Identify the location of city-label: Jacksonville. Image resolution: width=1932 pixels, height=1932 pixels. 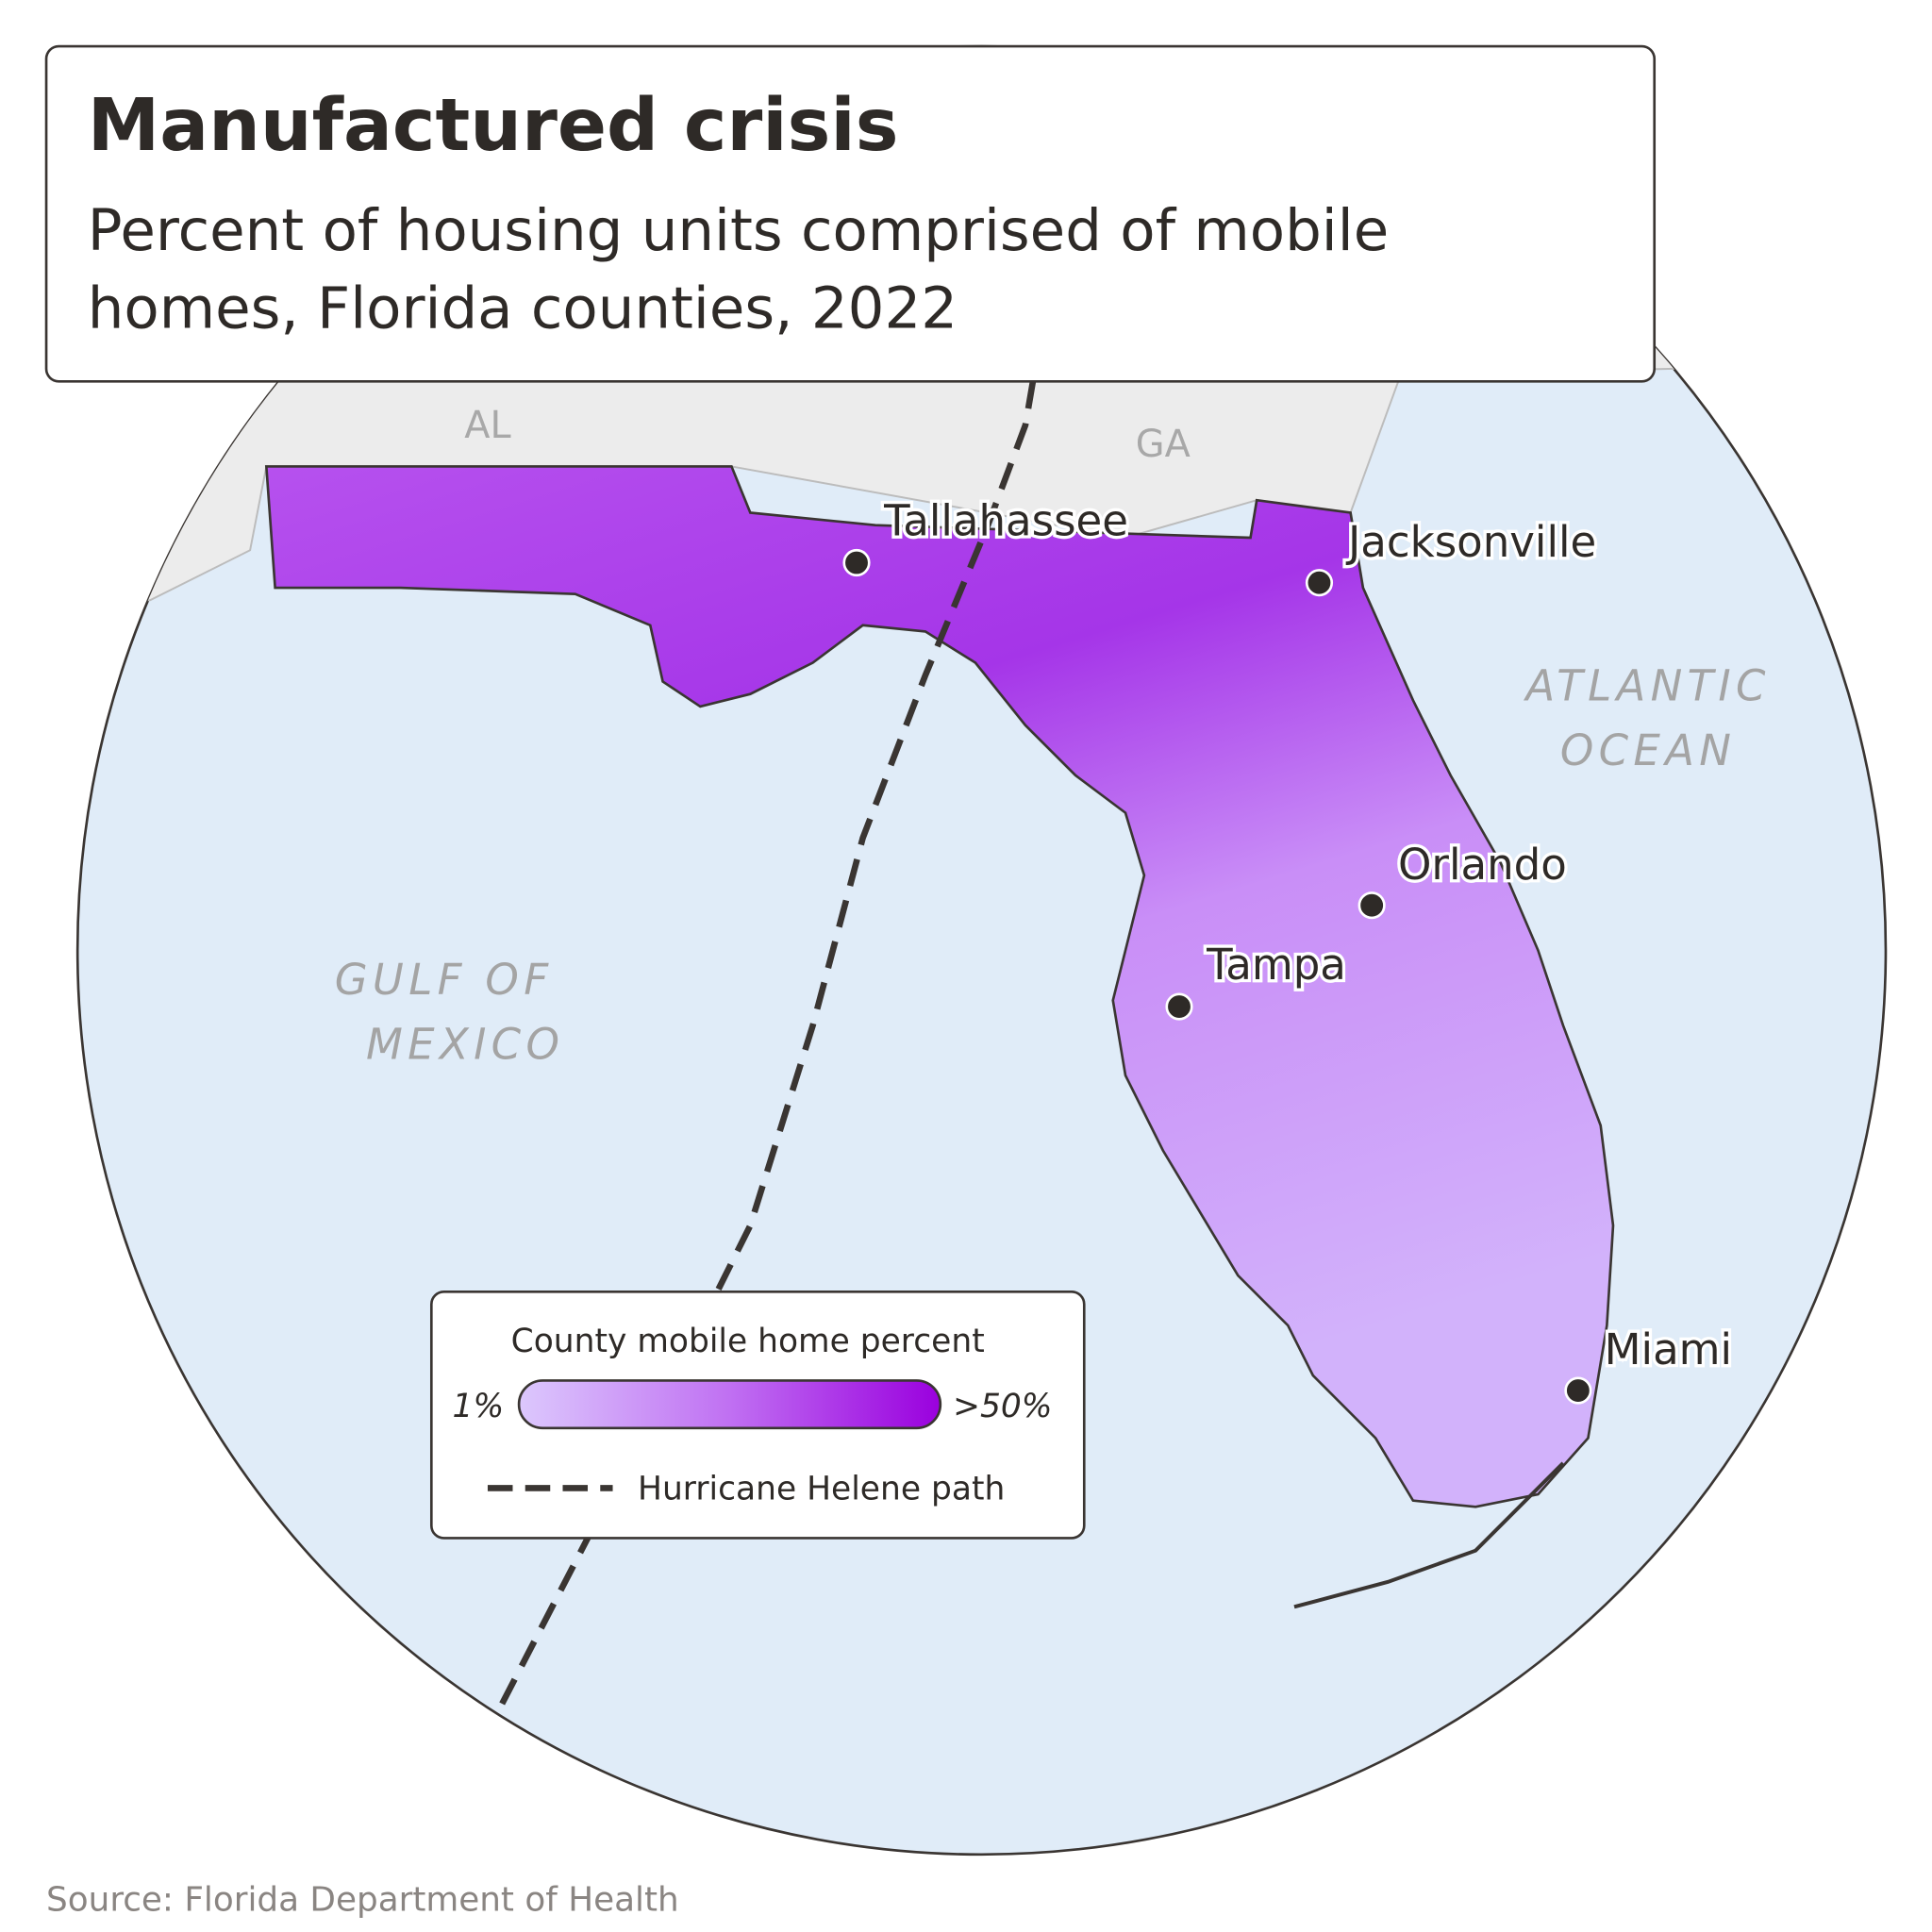
(1471, 542).